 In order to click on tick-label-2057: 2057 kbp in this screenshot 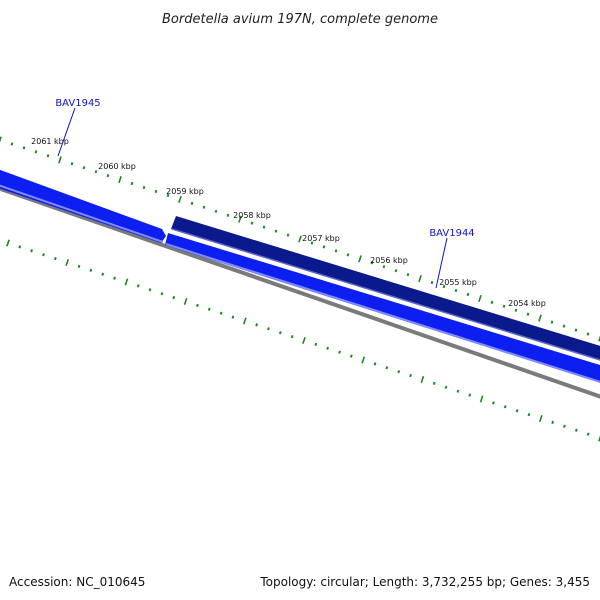, I will do `click(321, 238)`.